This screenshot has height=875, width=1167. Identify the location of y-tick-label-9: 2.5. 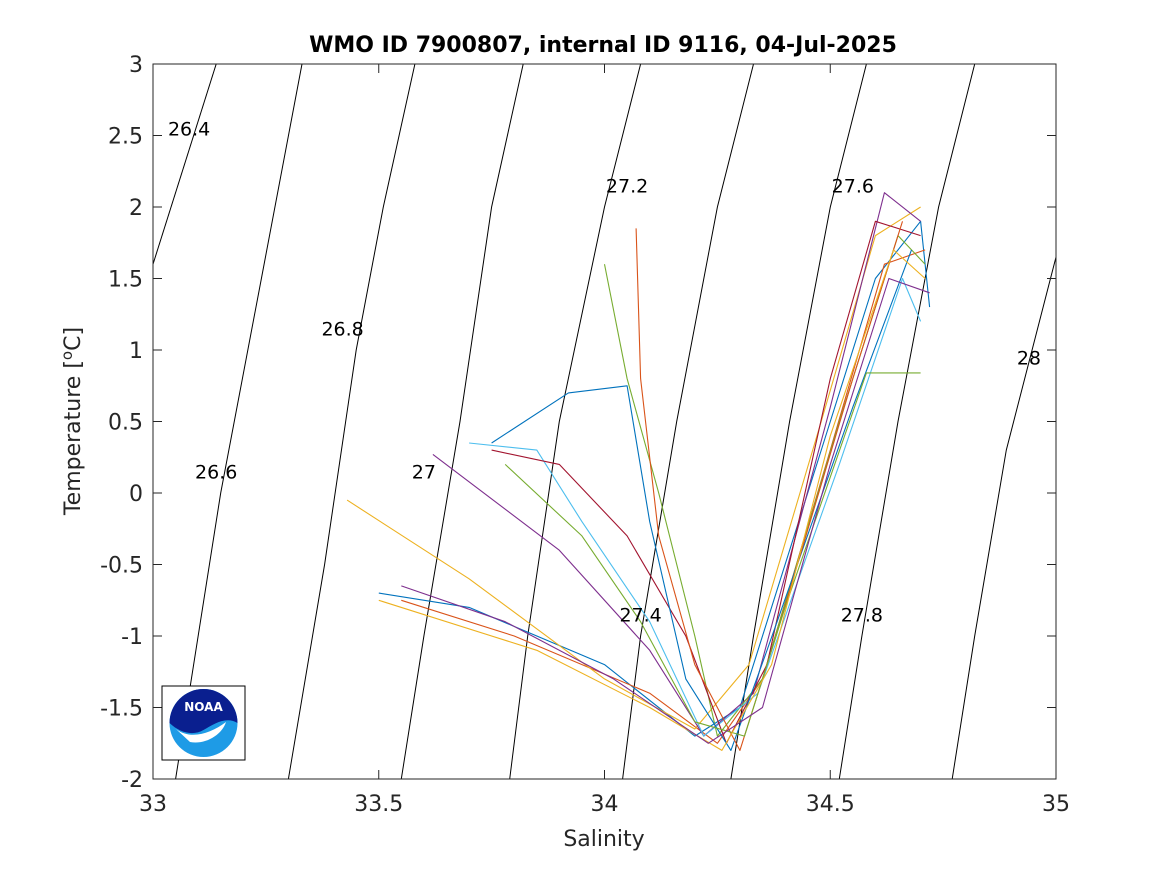
(125, 137).